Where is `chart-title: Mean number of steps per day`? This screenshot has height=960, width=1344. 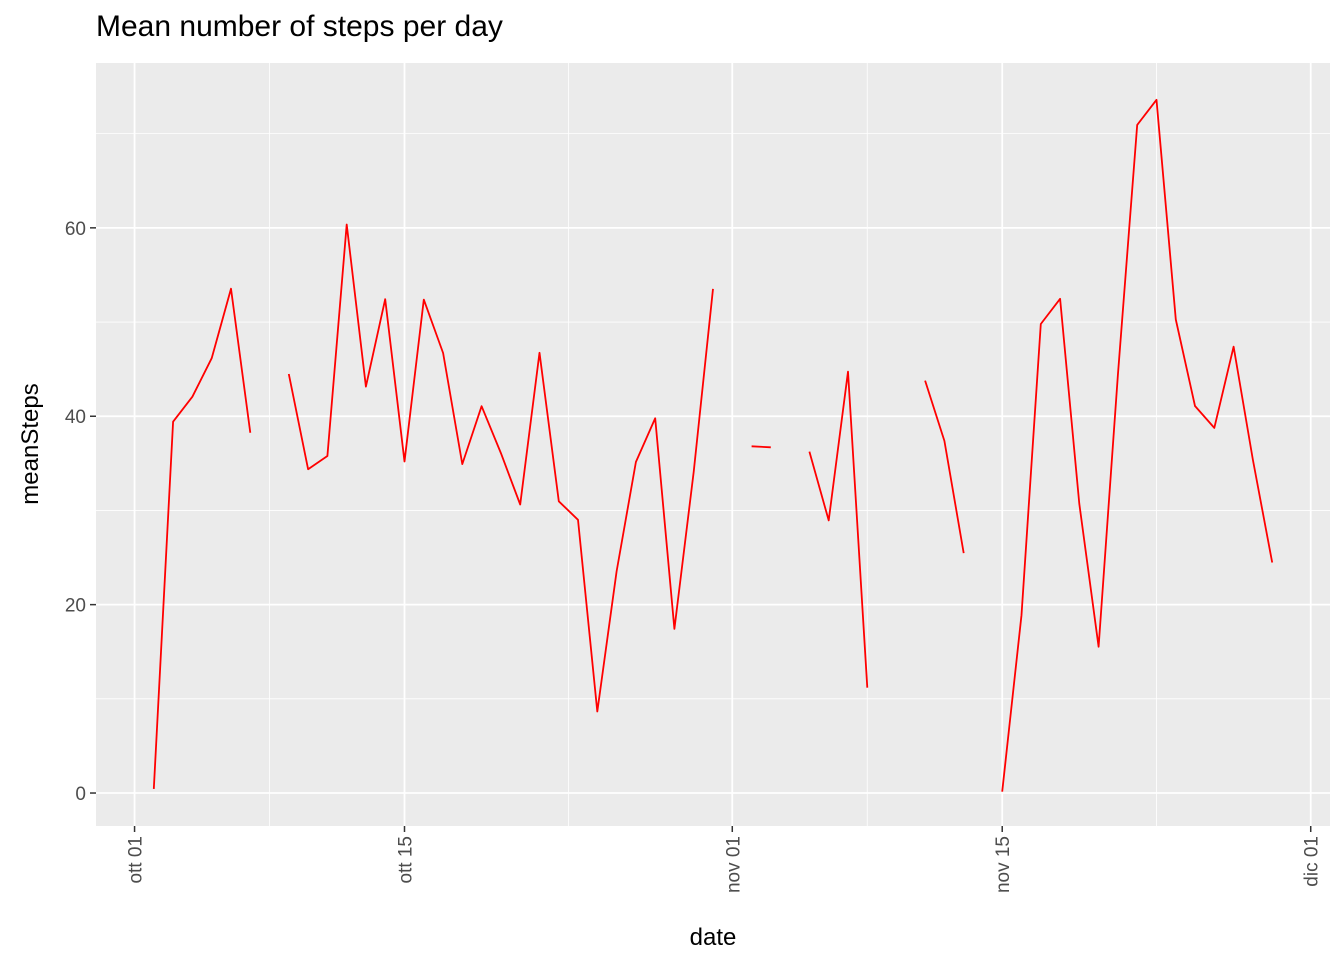 chart-title: Mean number of steps per day is located at coordinates (299, 26).